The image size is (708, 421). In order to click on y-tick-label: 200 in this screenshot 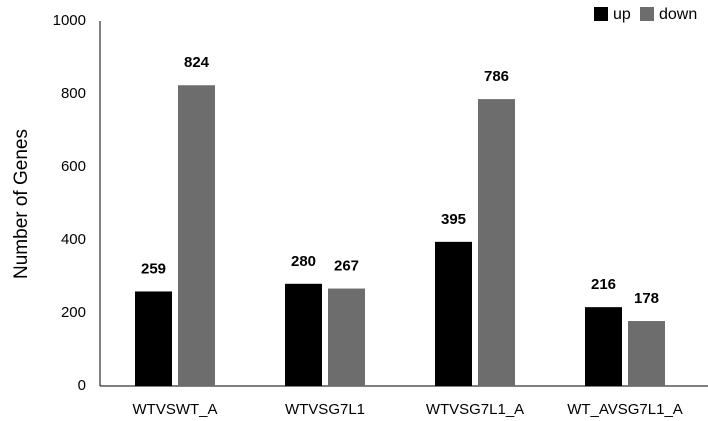, I will do `click(73, 312)`.